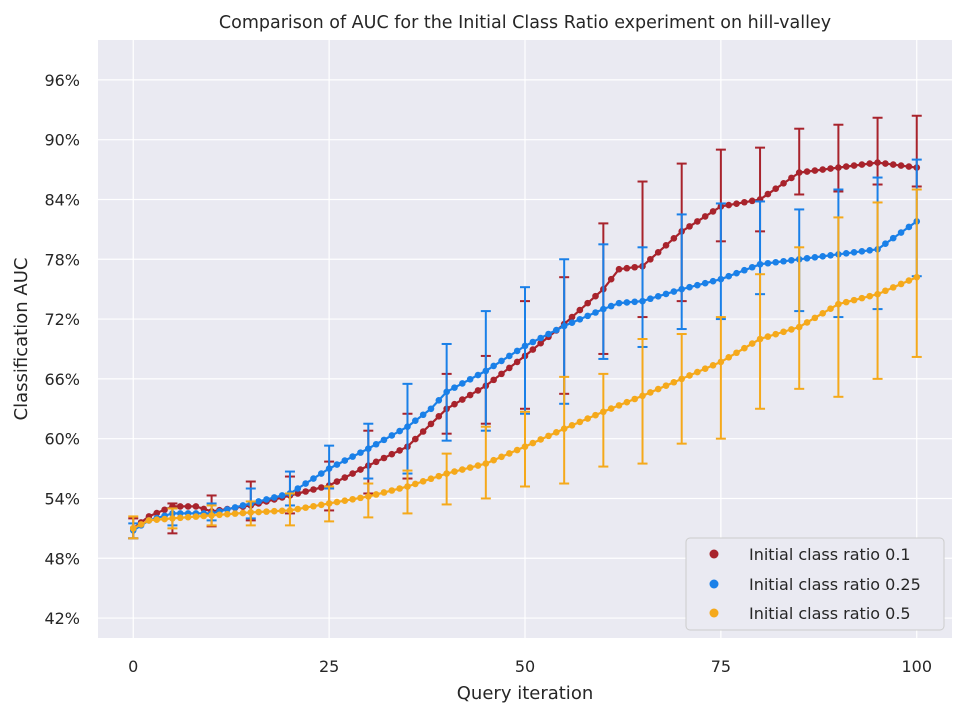 The height and width of the screenshot is (716, 966). What do you see at coordinates (815, 584) in the screenshot?
I see `legend-box` at bounding box center [815, 584].